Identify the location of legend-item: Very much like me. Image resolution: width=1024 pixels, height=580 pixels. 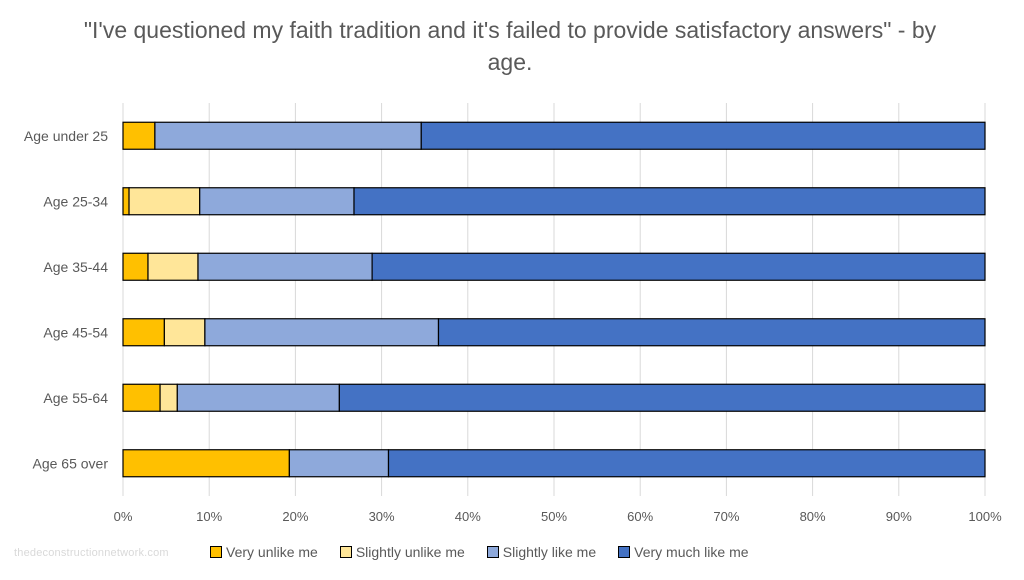
(683, 552).